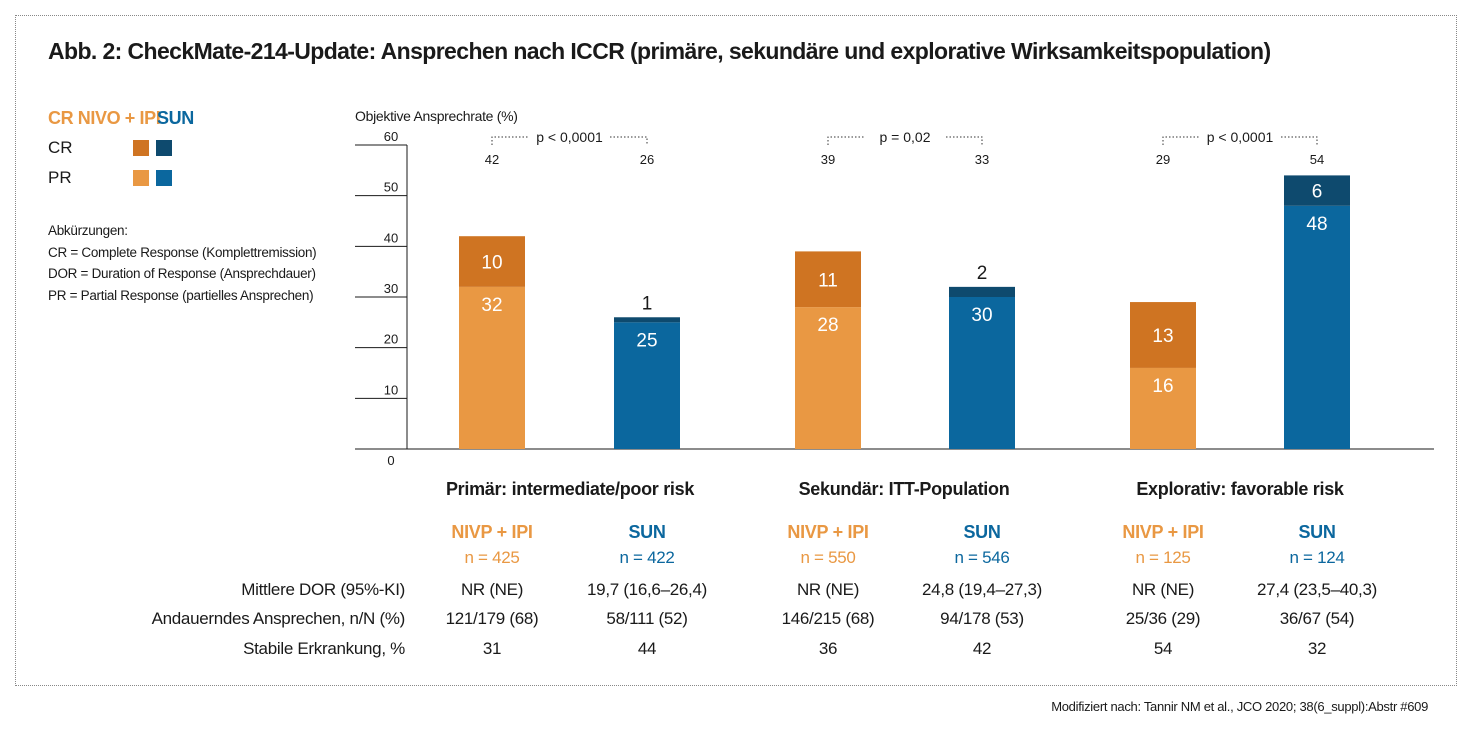  I want to click on table-cell: 36, so click(828, 648).